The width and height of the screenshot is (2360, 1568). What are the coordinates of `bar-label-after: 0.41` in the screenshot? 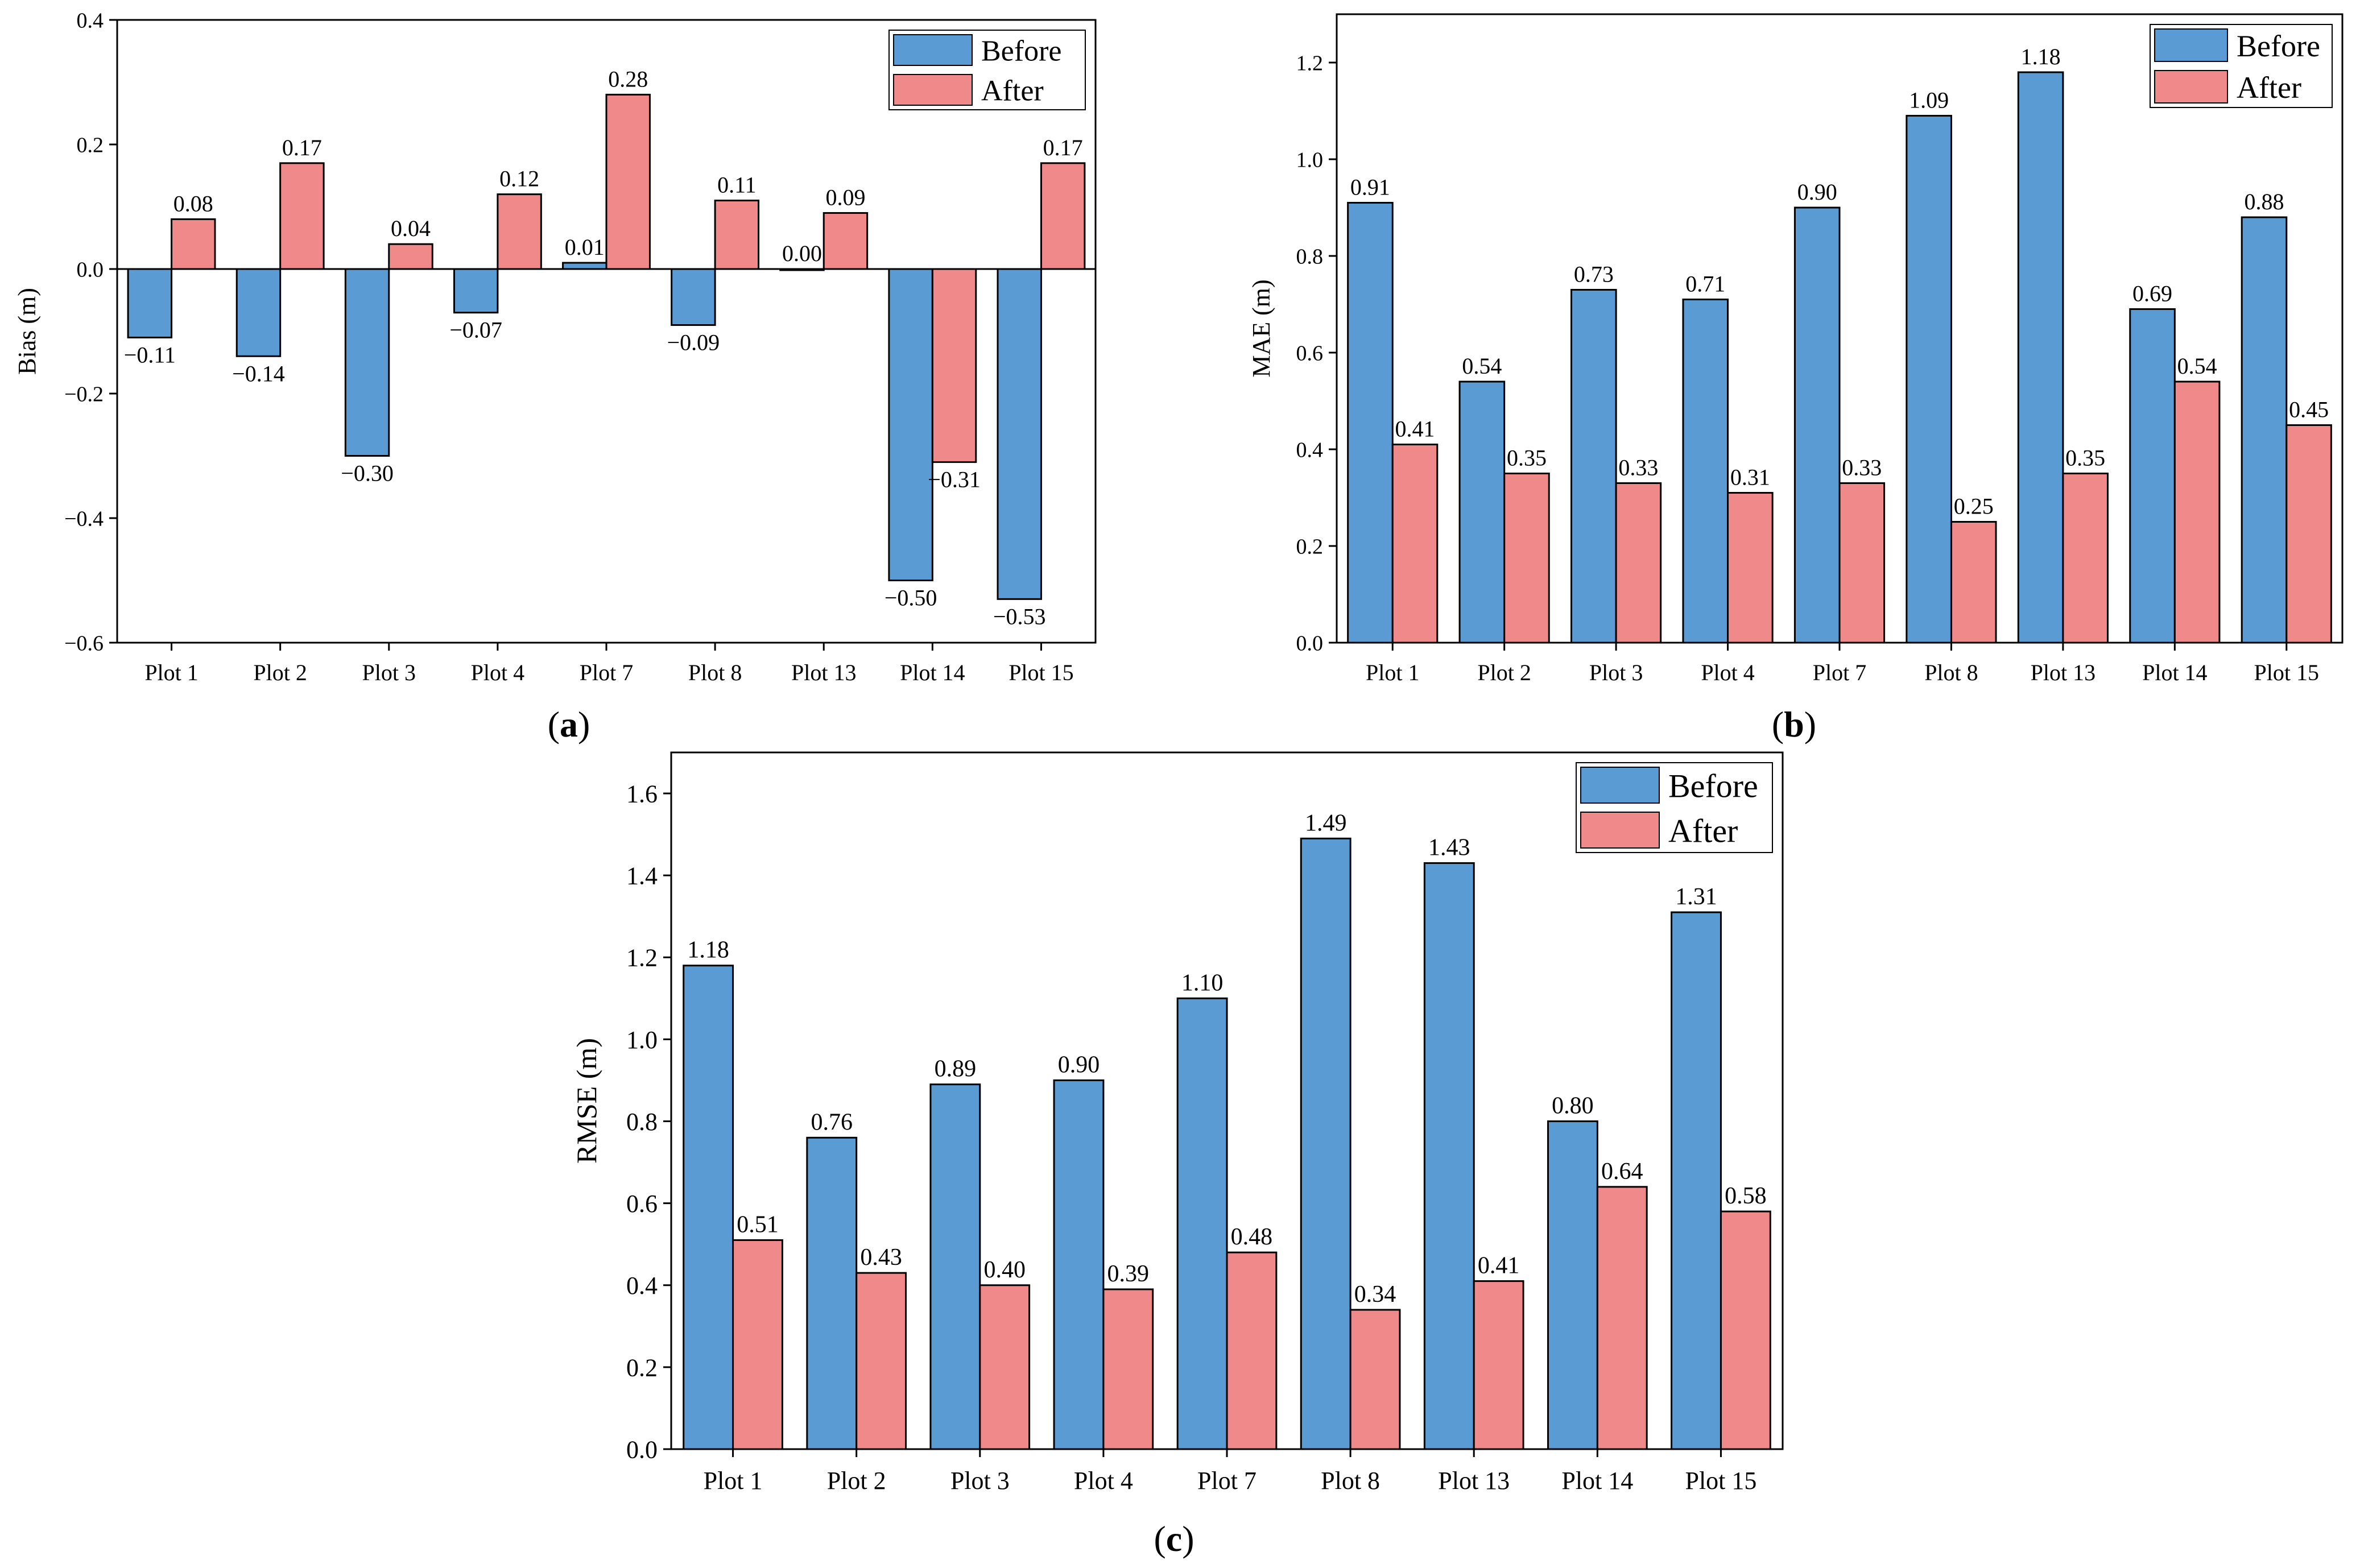 It's located at (1499, 1266).